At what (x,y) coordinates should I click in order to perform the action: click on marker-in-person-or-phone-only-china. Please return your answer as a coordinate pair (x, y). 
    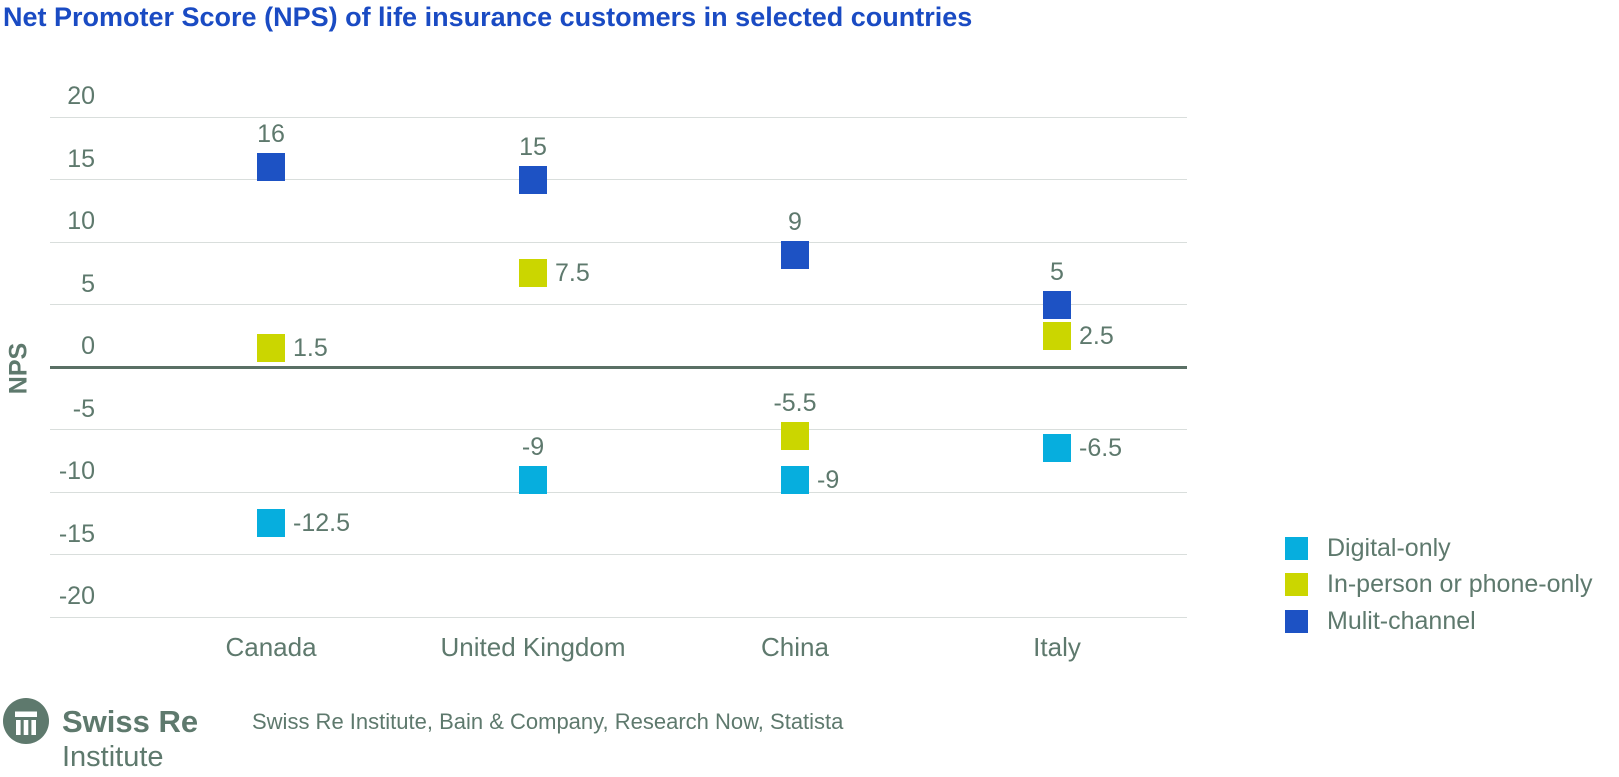
    Looking at the image, I should click on (795, 435).